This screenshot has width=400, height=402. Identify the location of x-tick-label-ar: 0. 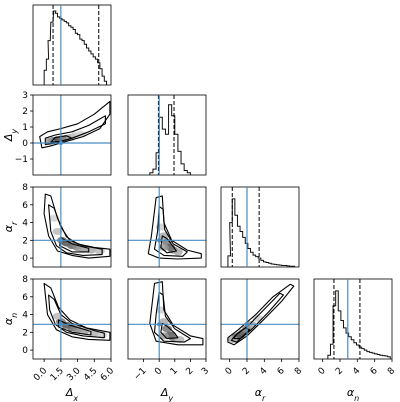
(229, 371).